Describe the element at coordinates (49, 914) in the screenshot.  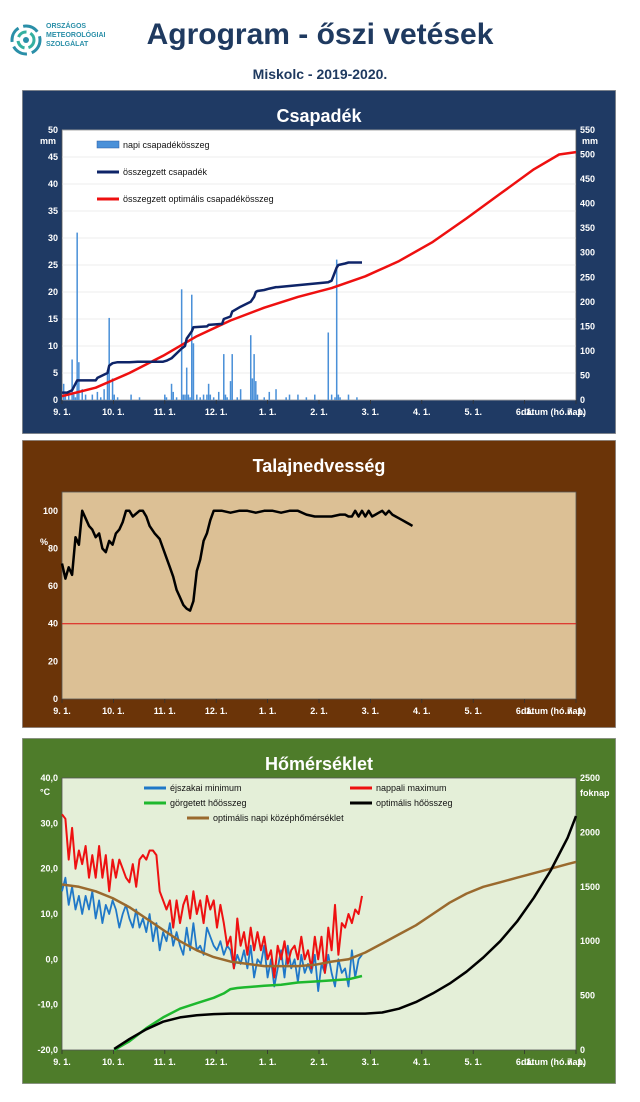
I see `left-y-tick-label: 10,0` at that location.